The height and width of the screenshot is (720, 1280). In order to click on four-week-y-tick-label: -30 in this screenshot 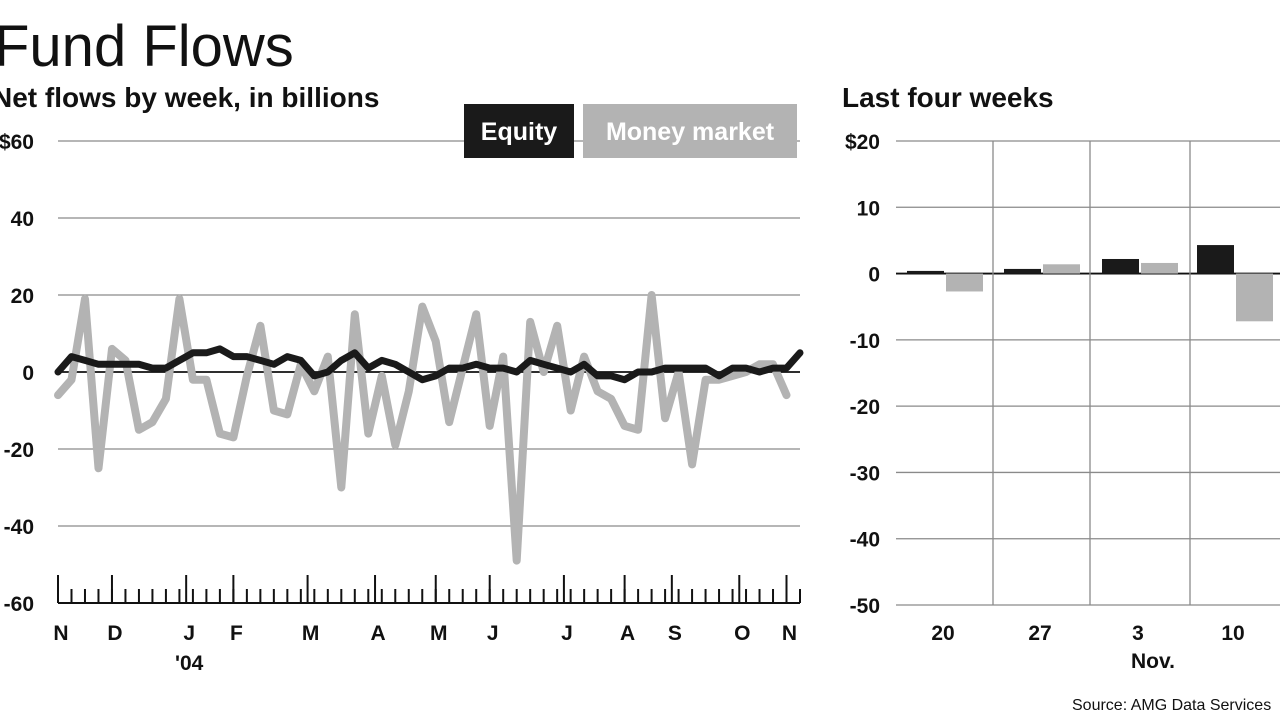, I will do `click(865, 473)`.